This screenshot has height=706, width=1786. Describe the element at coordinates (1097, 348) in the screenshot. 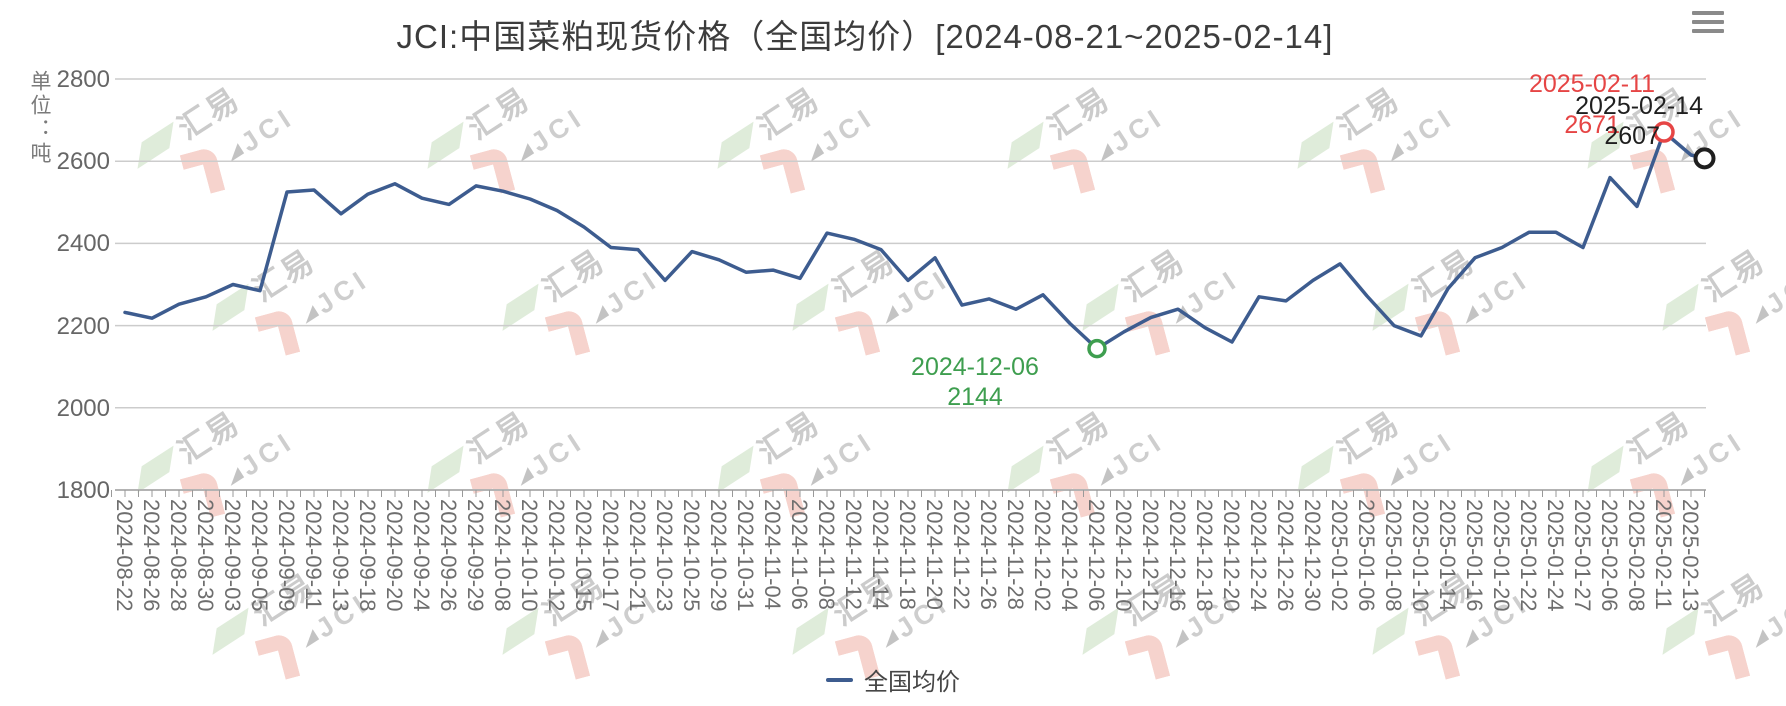

I see `marker-min` at that location.